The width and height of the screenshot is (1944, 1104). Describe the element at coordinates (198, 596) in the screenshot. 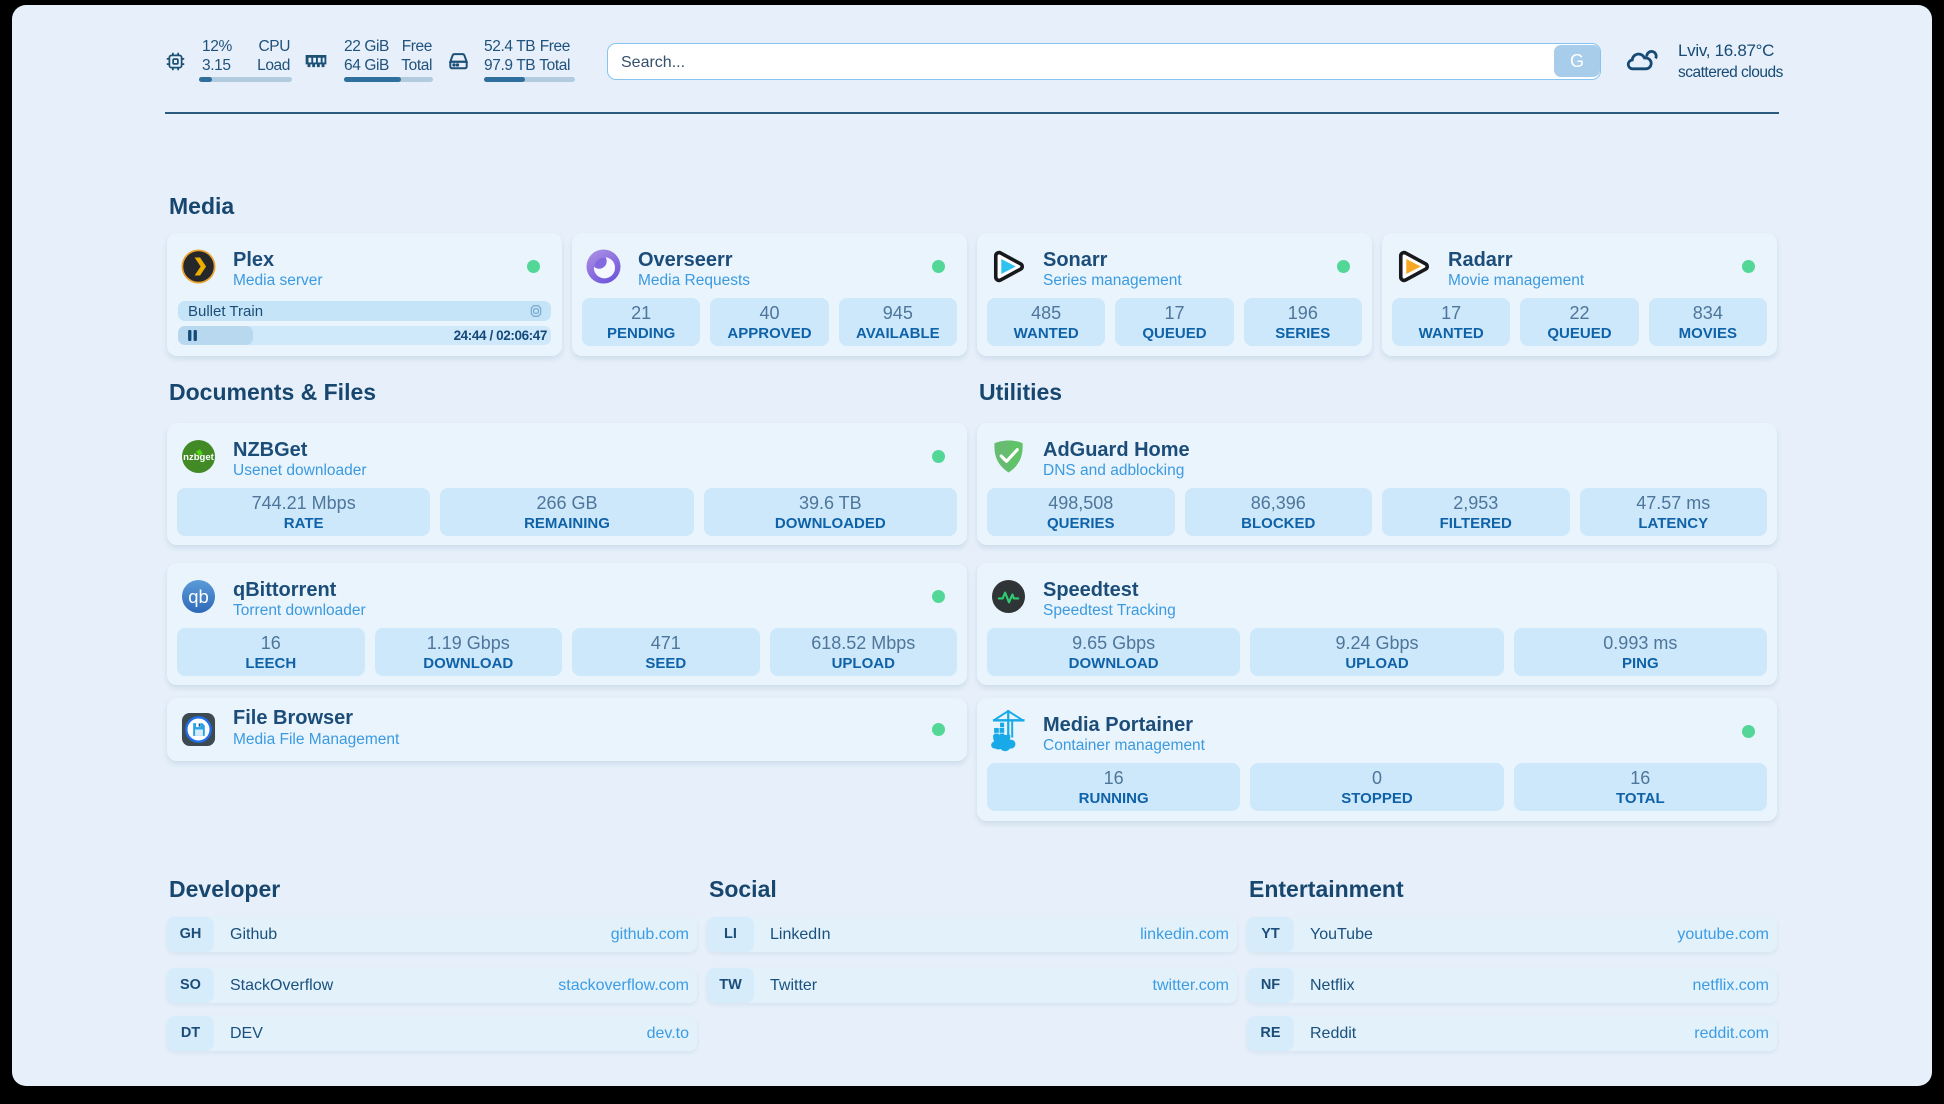

I see `svg-text: qb` at that location.